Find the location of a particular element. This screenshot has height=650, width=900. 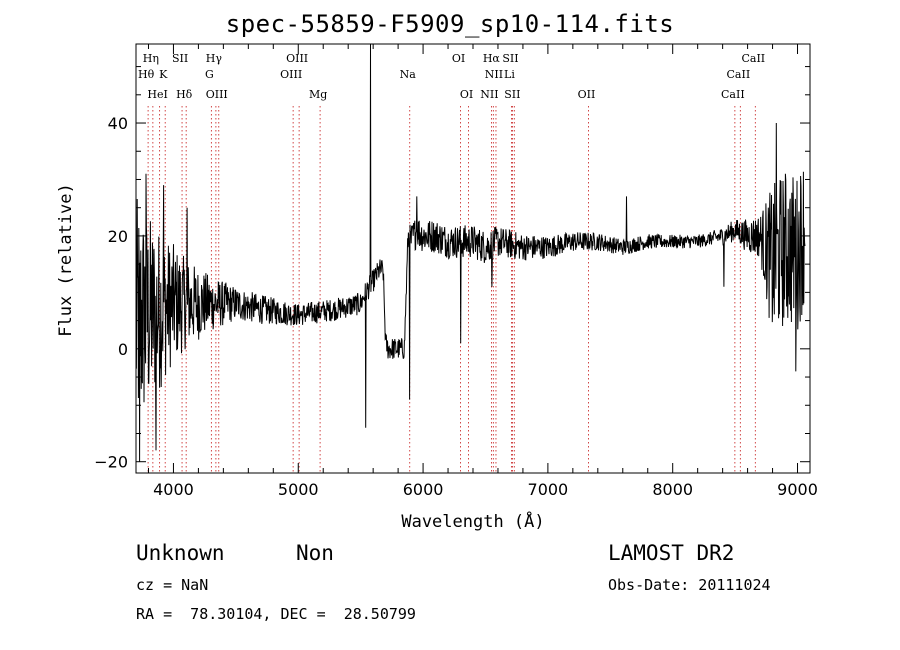

spectral-line-label: HeI is located at coordinates (157, 94).